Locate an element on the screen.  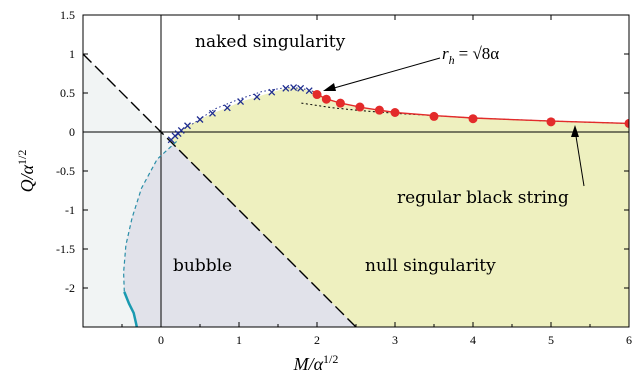
x-tick-label: 5 is located at coordinates (551, 340).